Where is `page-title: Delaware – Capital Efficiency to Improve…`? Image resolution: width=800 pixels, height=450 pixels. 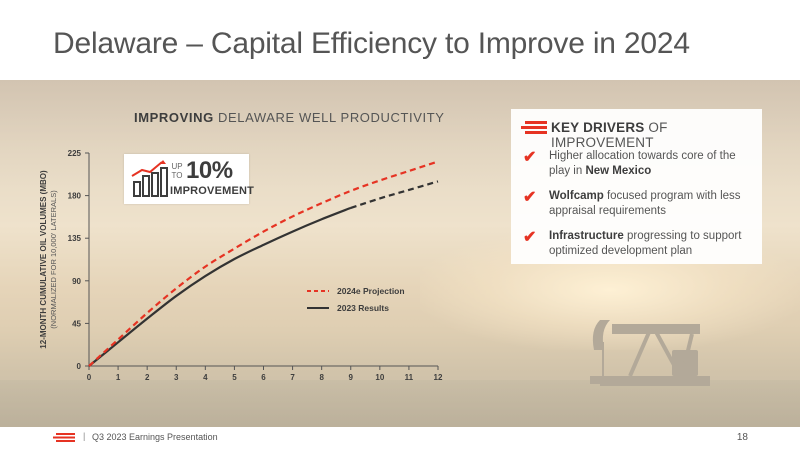
page-title: Delaware – Capital Efficiency to Improve… is located at coordinates (371, 43).